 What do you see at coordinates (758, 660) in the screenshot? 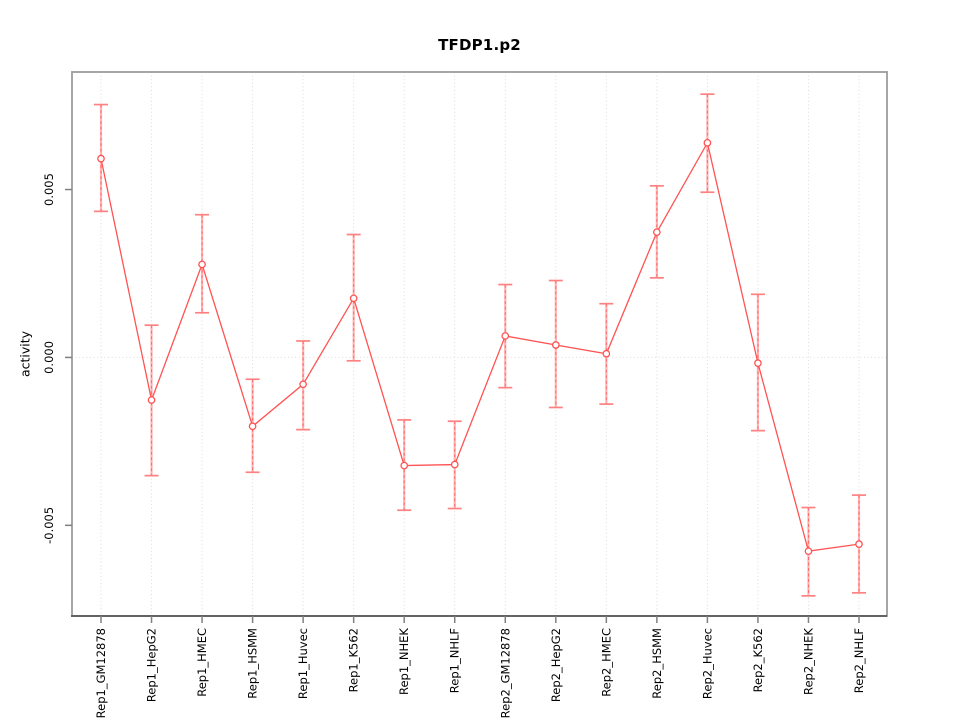
I see `x-tick-label: Rep2_K562` at bounding box center [758, 660].